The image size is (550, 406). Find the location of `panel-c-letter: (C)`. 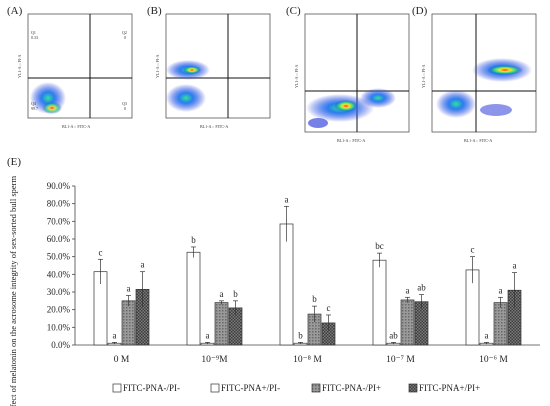

panel-c-letter: (C) is located at coordinates (293, 11).